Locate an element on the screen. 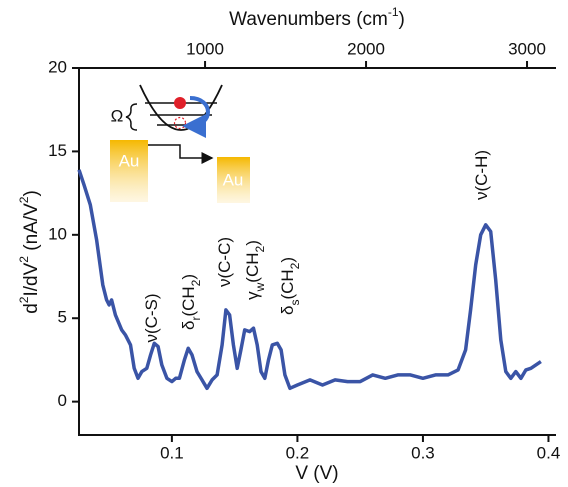 This screenshot has height=487, width=568. y-tick-label: 20 is located at coordinates (57, 66).